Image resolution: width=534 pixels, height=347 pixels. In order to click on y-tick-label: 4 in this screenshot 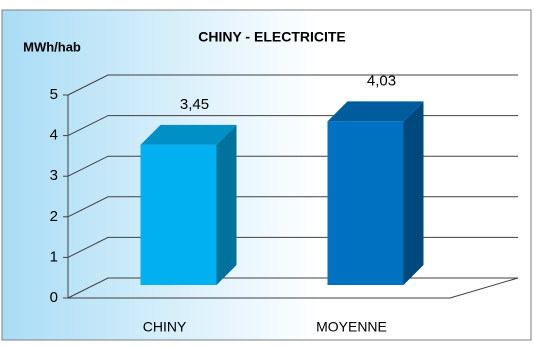, I will do `click(54, 135)`.